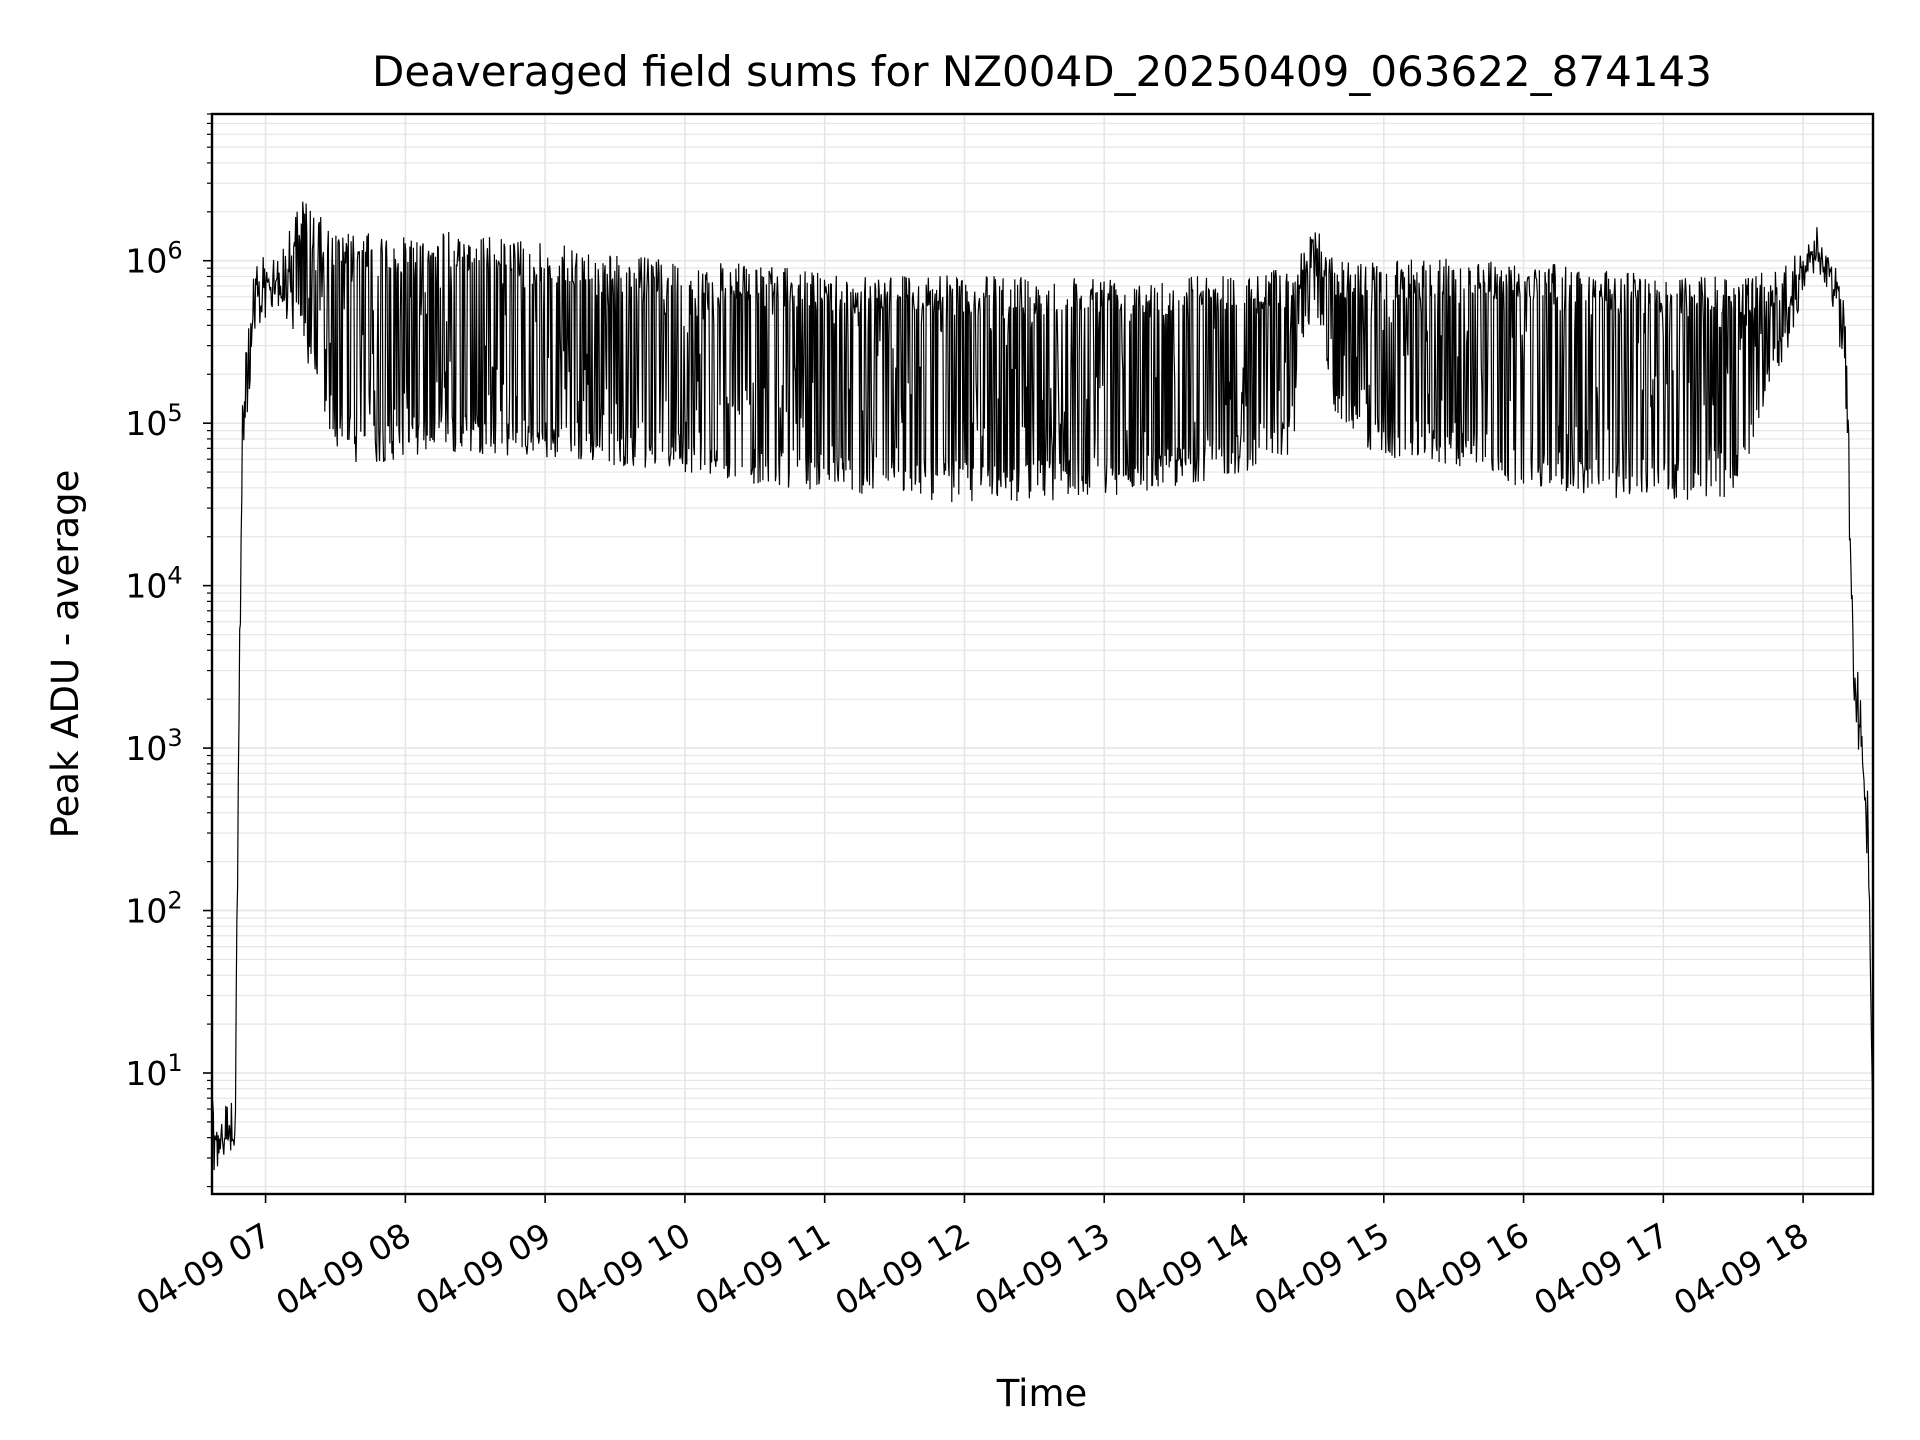 The image size is (1920, 1440). I want to click on y-tick-label: 10², so click(153, 909).